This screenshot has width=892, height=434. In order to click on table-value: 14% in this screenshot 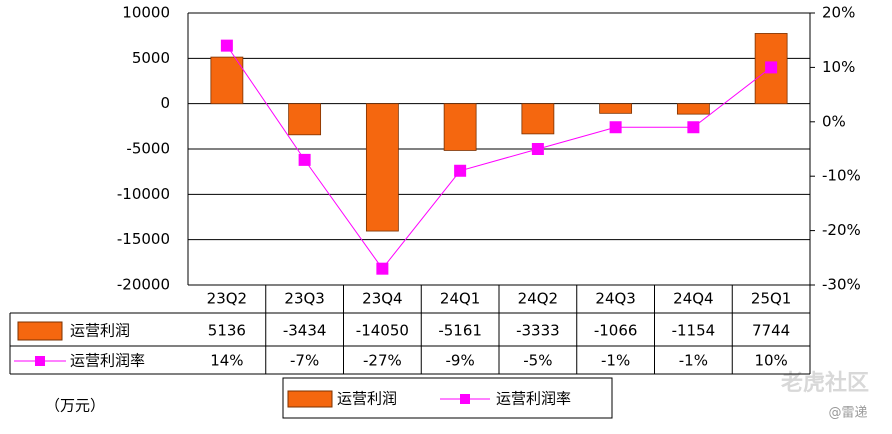, I will do `click(226, 361)`.